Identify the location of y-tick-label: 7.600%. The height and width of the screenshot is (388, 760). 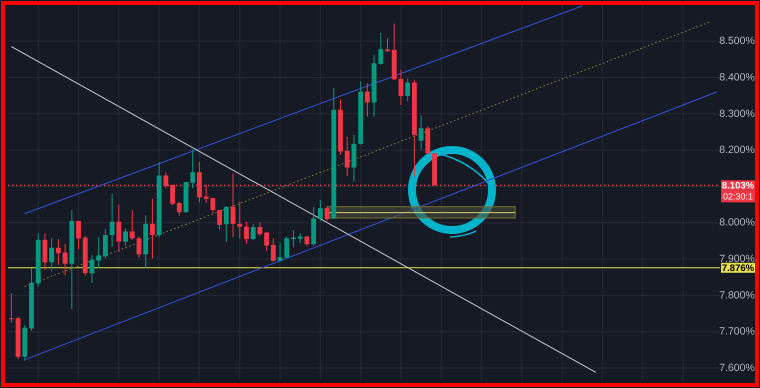
(737, 368).